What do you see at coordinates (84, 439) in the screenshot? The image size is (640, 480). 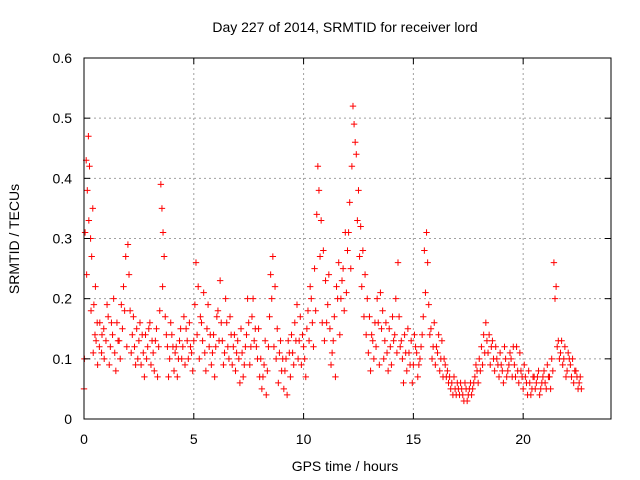 I see `x-tick-label: 0` at bounding box center [84, 439].